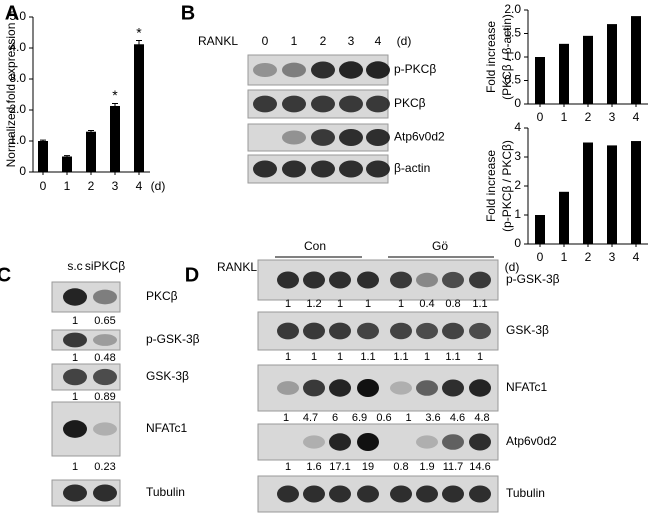 The height and width of the screenshot is (520, 667). Describe the element at coordinates (22, 171) in the screenshot. I see `y-tick-label: 0` at that location.